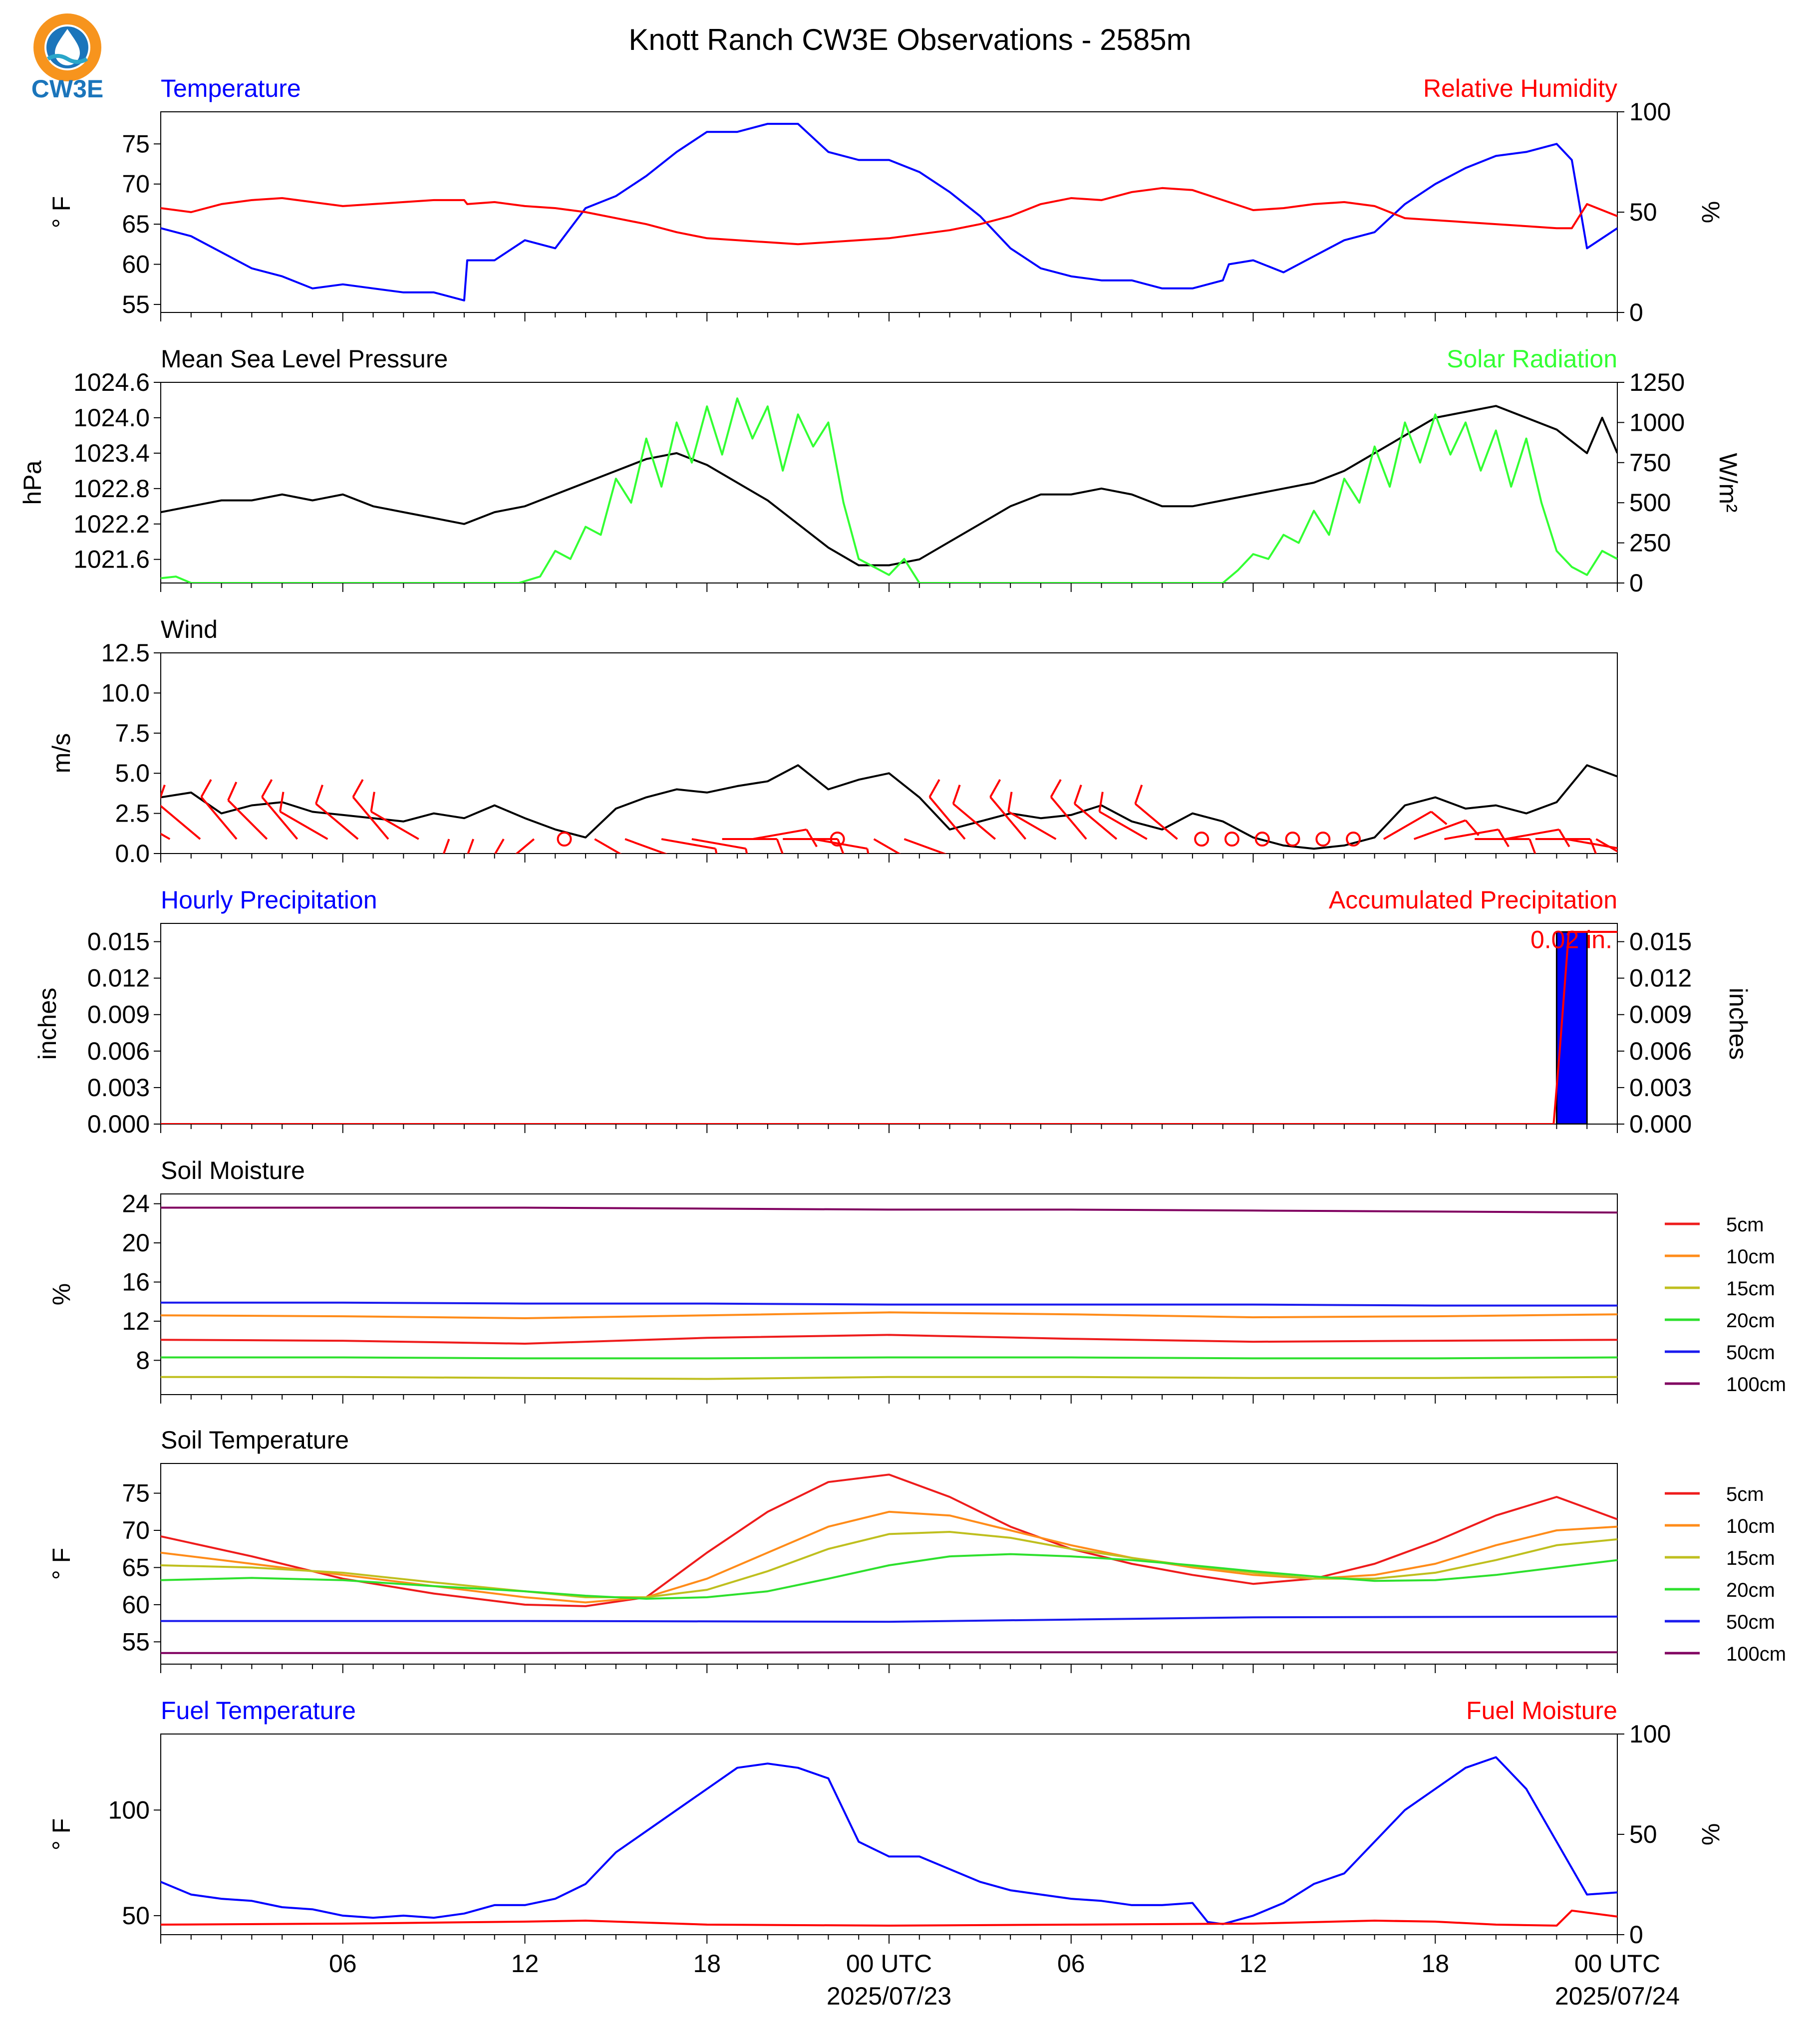 This screenshot has height=2028, width=1820. I want to click on y-tick-label: 70, so click(136, 184).